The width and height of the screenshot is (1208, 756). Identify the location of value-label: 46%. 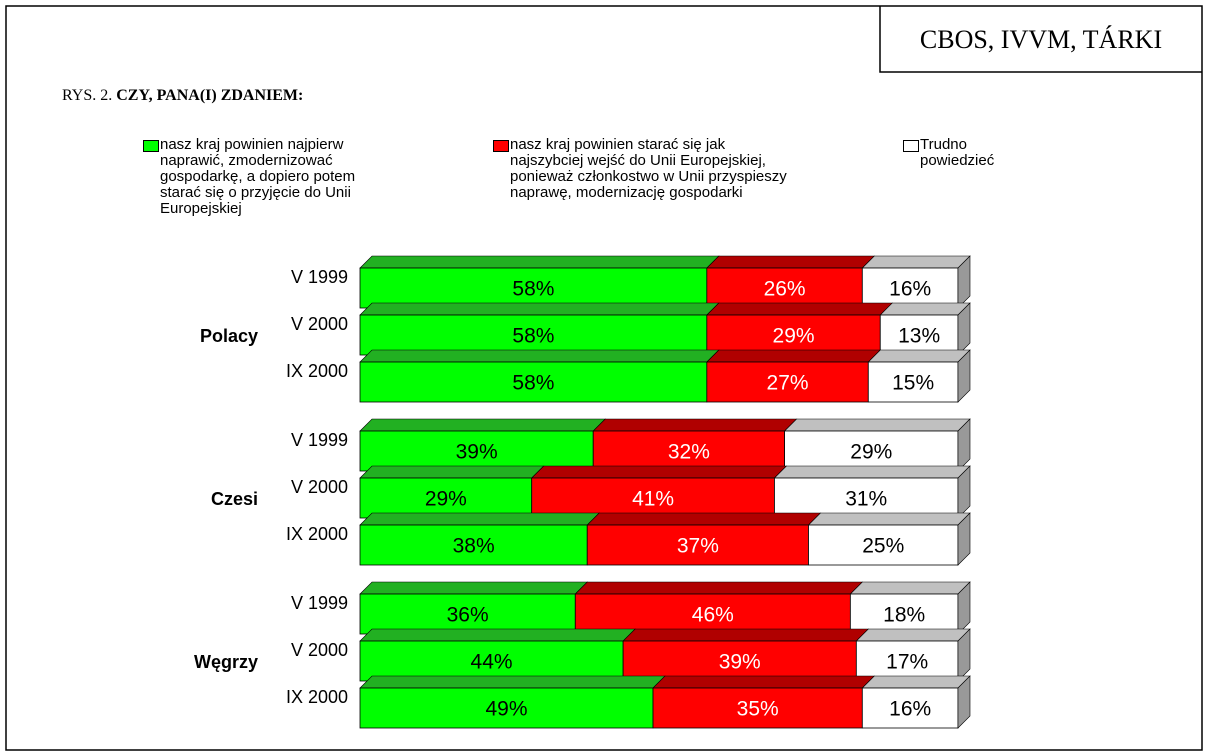
(713, 615).